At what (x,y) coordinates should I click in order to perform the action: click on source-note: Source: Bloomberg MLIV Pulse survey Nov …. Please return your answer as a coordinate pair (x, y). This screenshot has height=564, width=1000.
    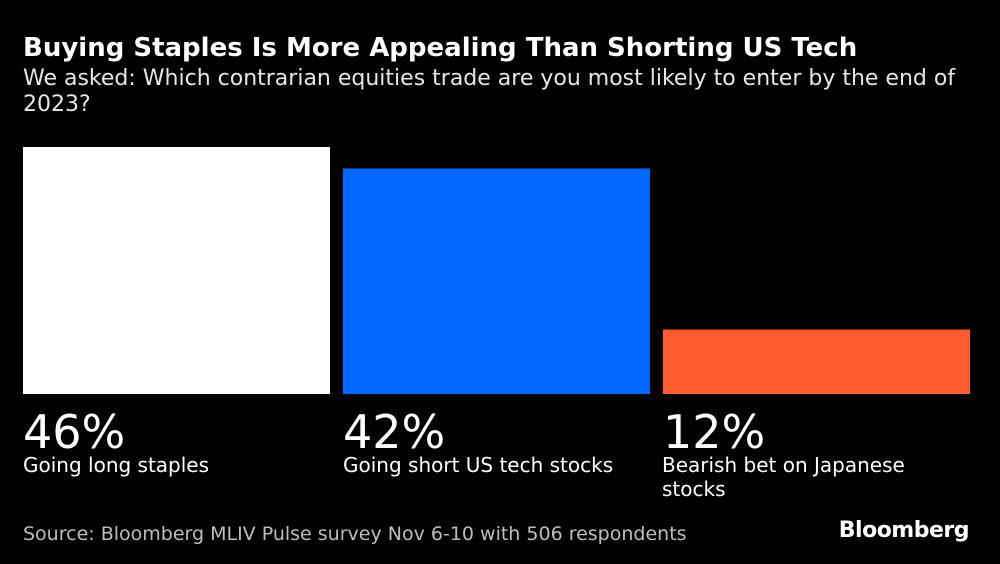
    Looking at the image, I should click on (355, 534).